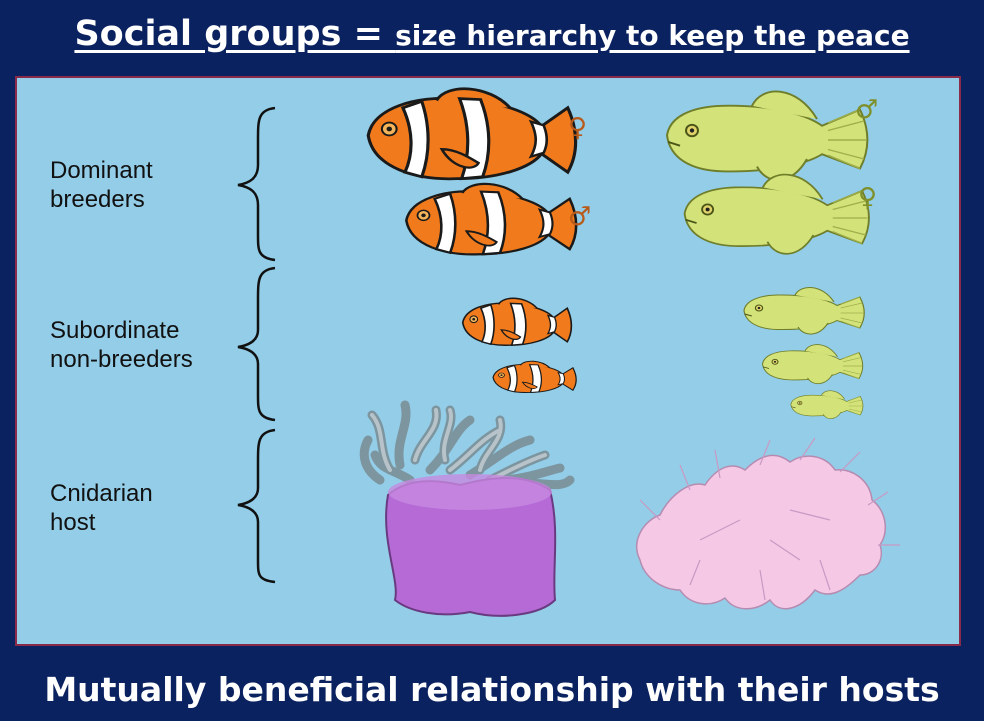 Image resolution: width=984 pixels, height=721 pixels. Describe the element at coordinates (121, 345) in the screenshot. I see `label-subordinate-nonbreeders: Subordinate non-breeders` at that location.